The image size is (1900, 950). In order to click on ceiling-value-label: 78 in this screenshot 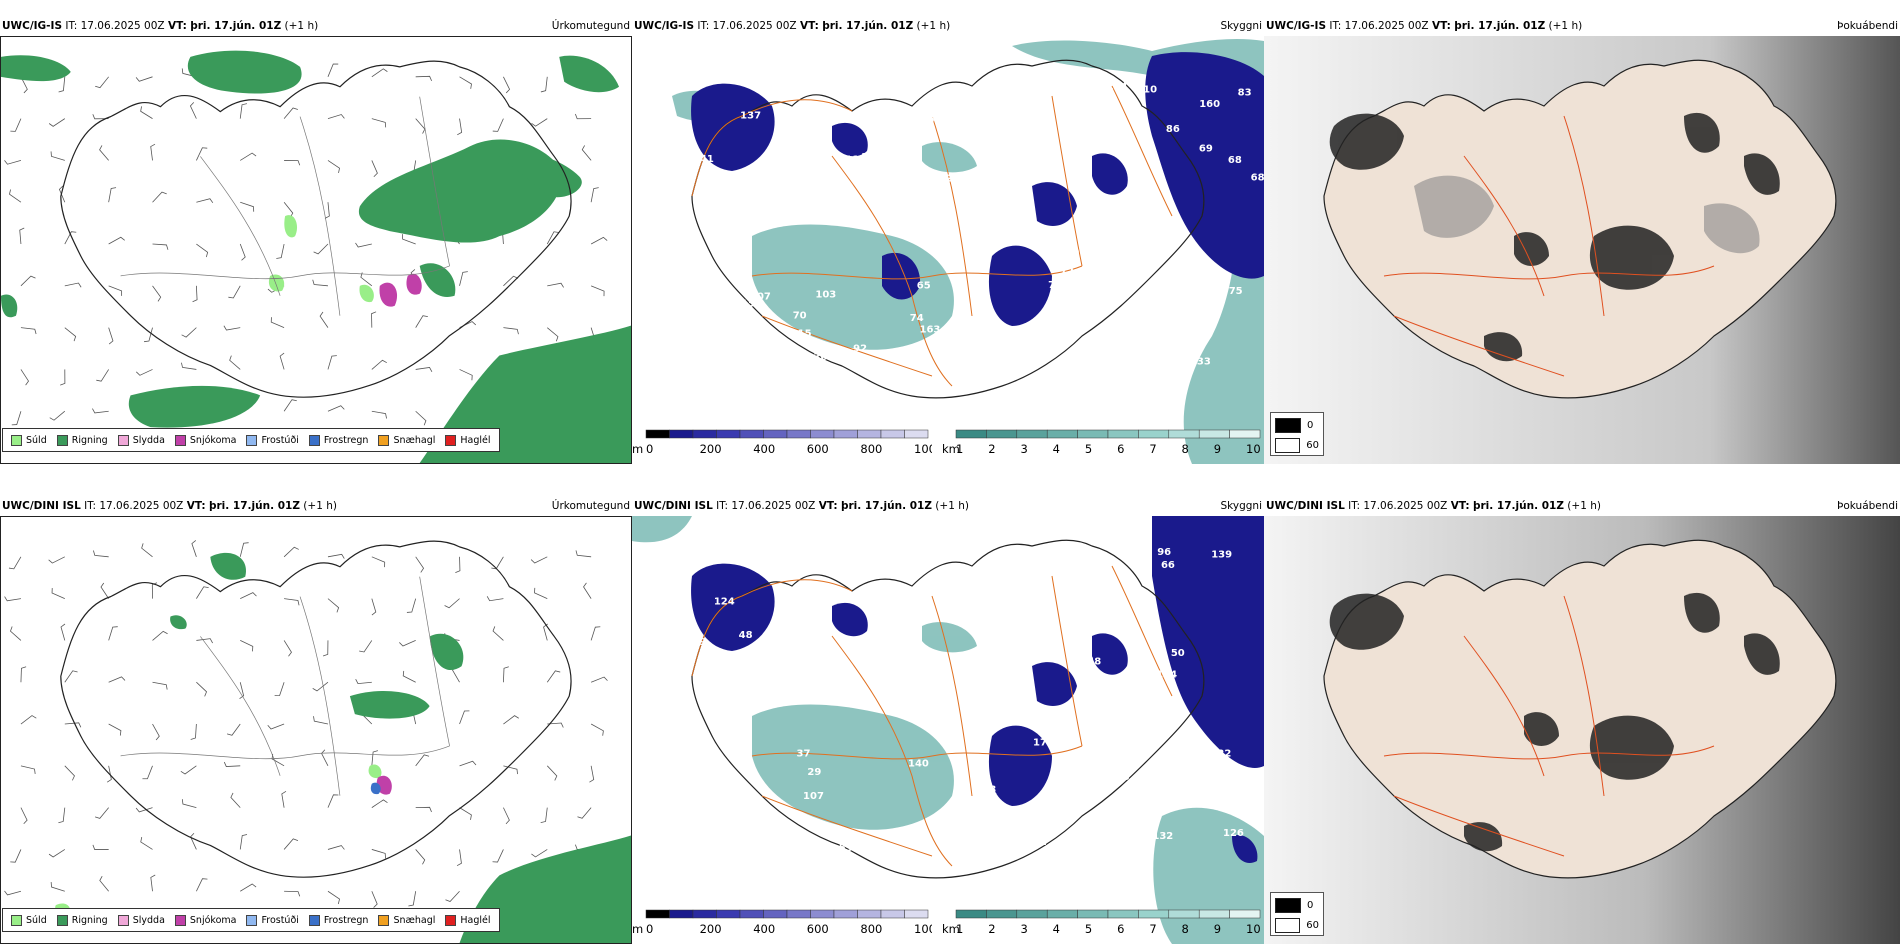, I will do `click(1236, 769)`.